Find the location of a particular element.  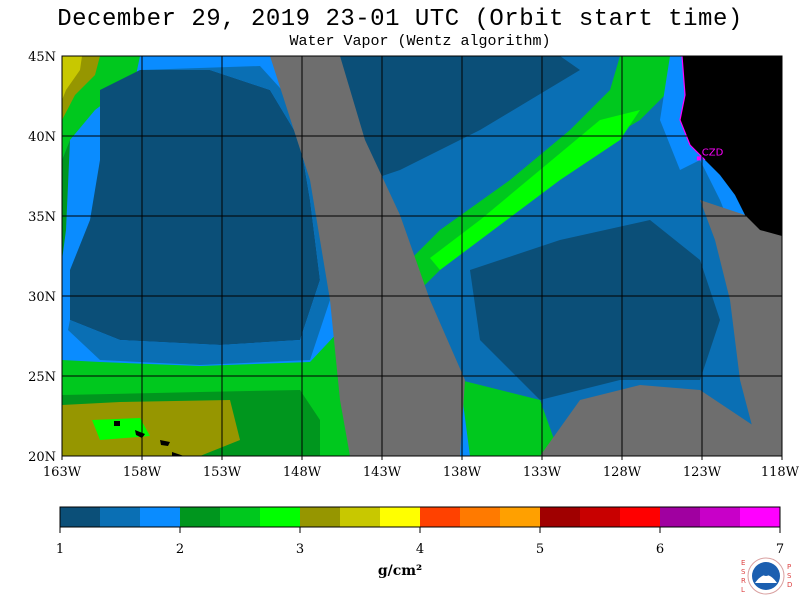

colorbar-tick-label: 4 is located at coordinates (420, 549).